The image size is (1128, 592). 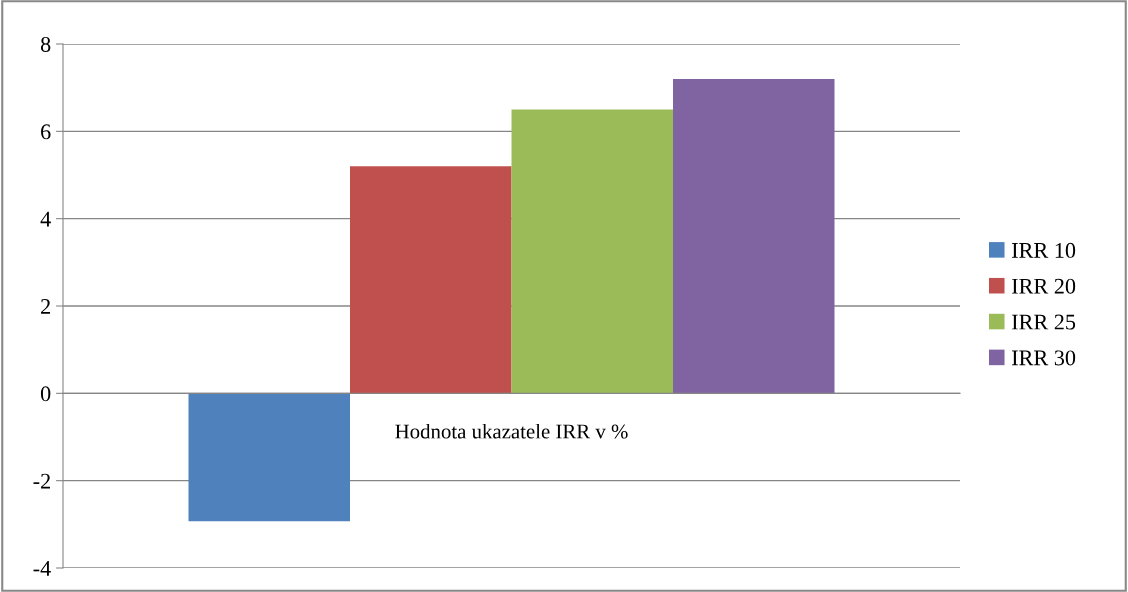 I want to click on y-tick-label: 6, so click(x=46, y=132).